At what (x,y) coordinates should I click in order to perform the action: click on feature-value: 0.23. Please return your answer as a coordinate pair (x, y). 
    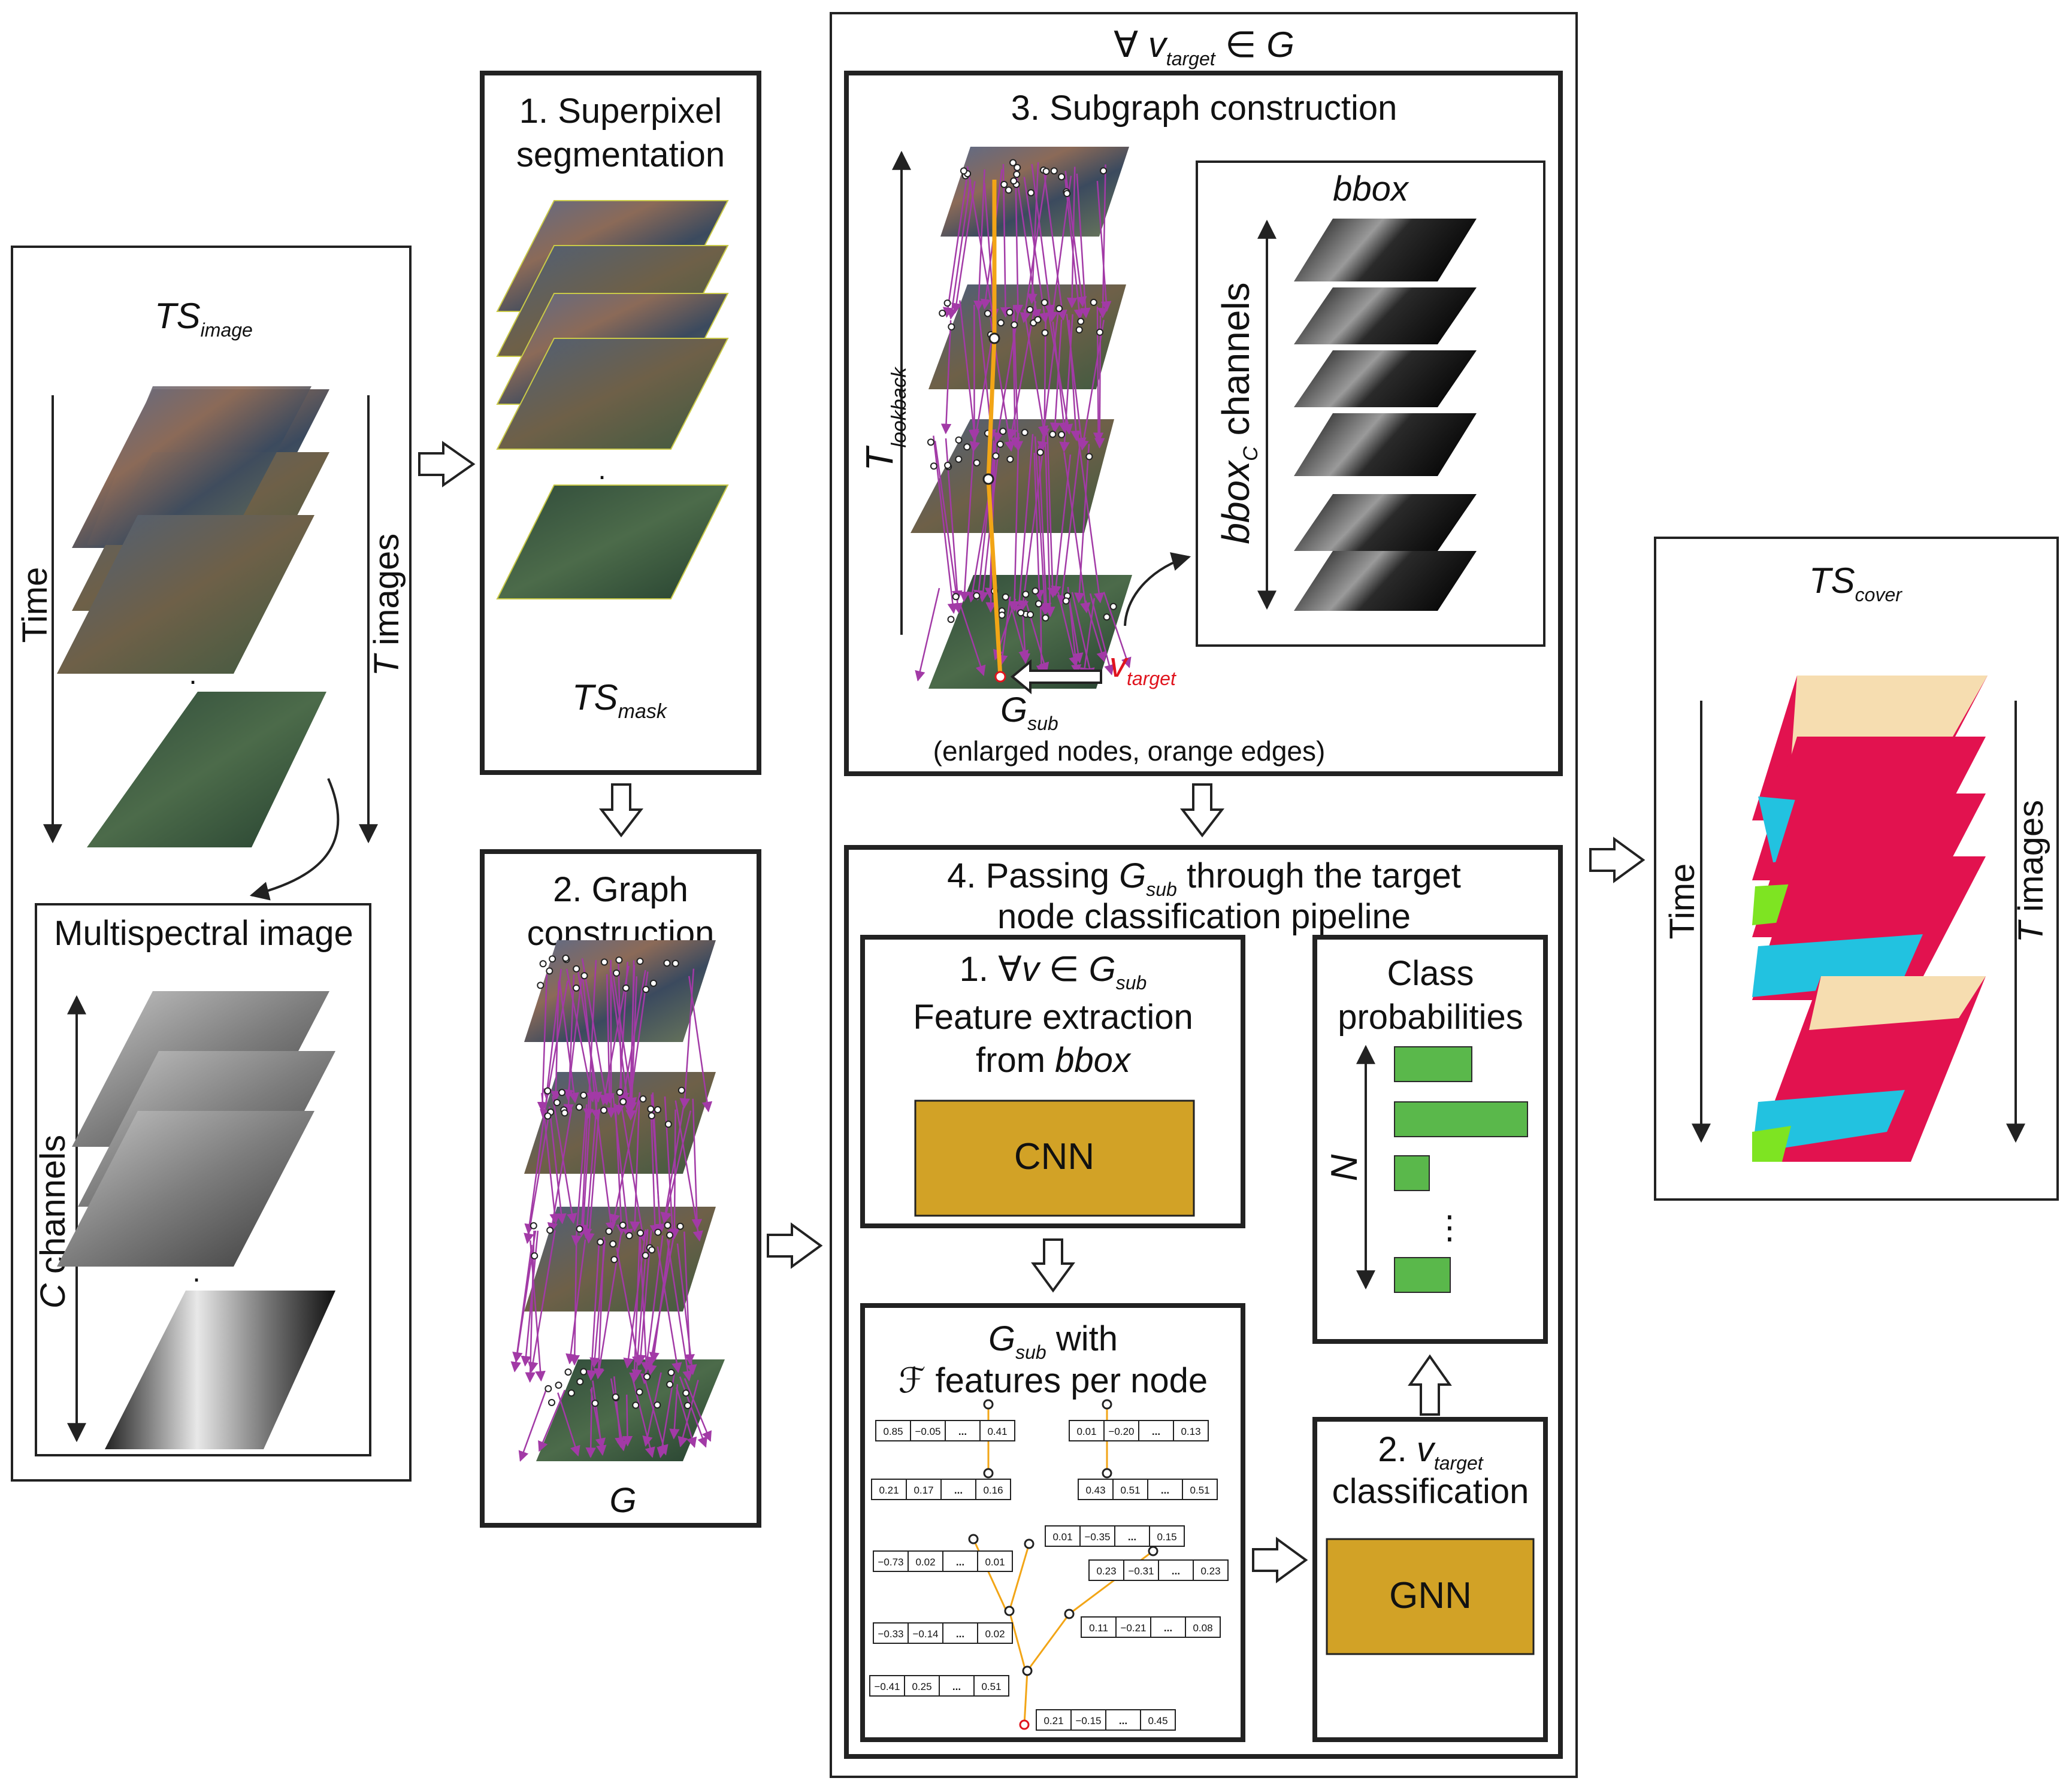
    Looking at the image, I should click on (1106, 1571).